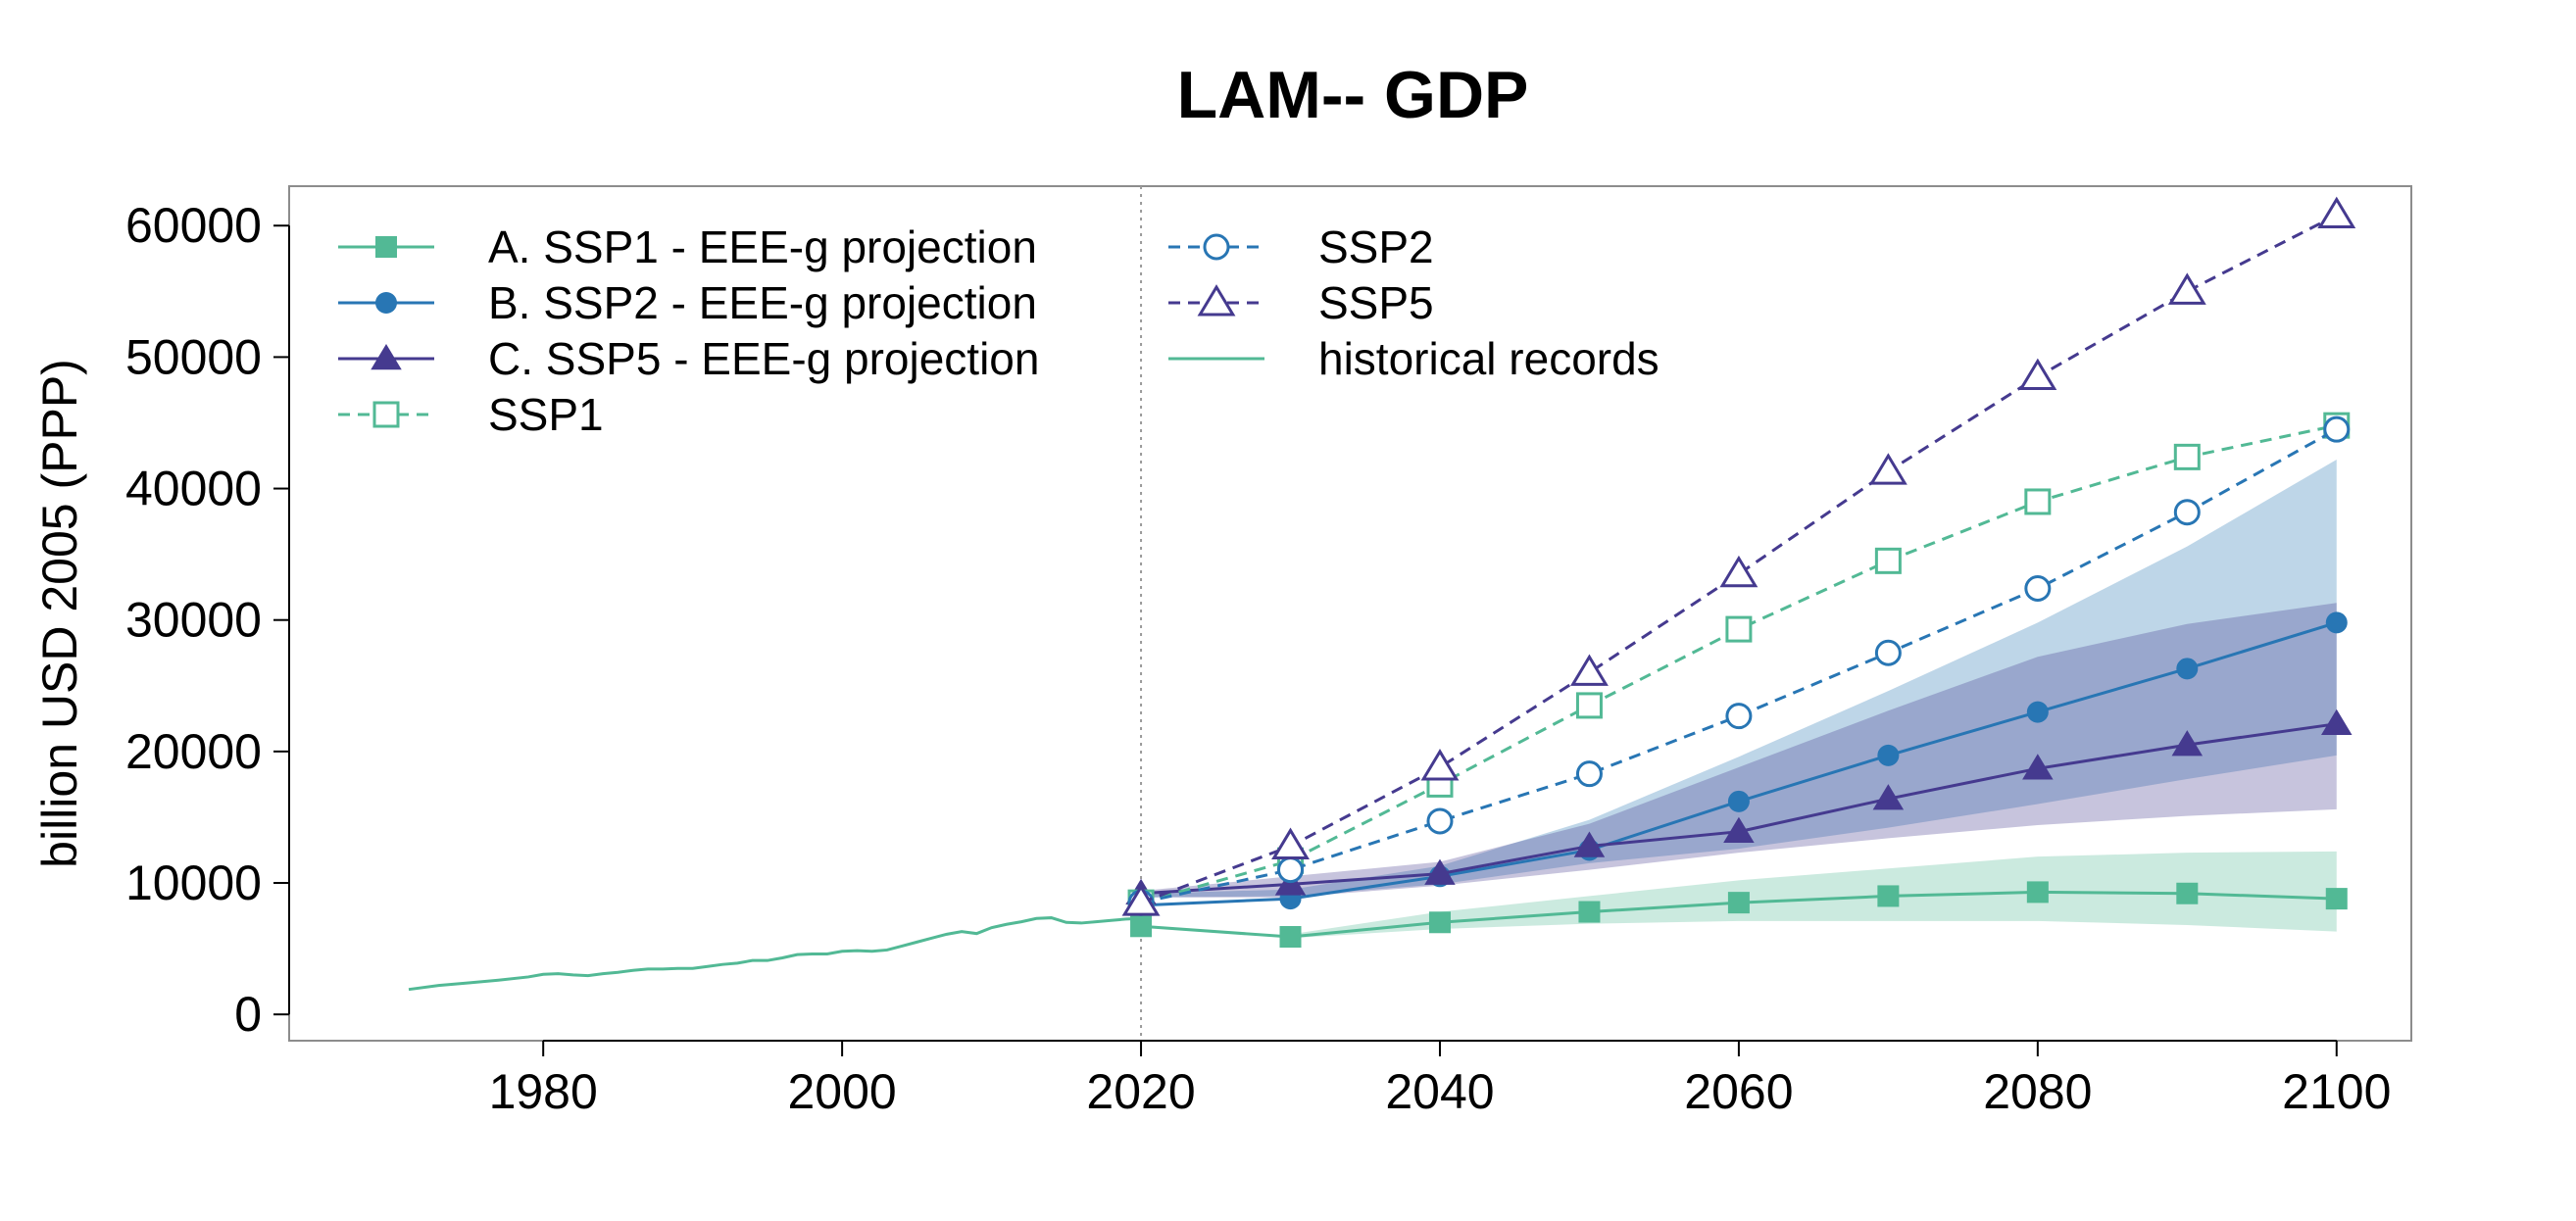 The height and width of the screenshot is (1221, 2576). What do you see at coordinates (543, 1091) in the screenshot?
I see `x-tick-label: 1980` at bounding box center [543, 1091].